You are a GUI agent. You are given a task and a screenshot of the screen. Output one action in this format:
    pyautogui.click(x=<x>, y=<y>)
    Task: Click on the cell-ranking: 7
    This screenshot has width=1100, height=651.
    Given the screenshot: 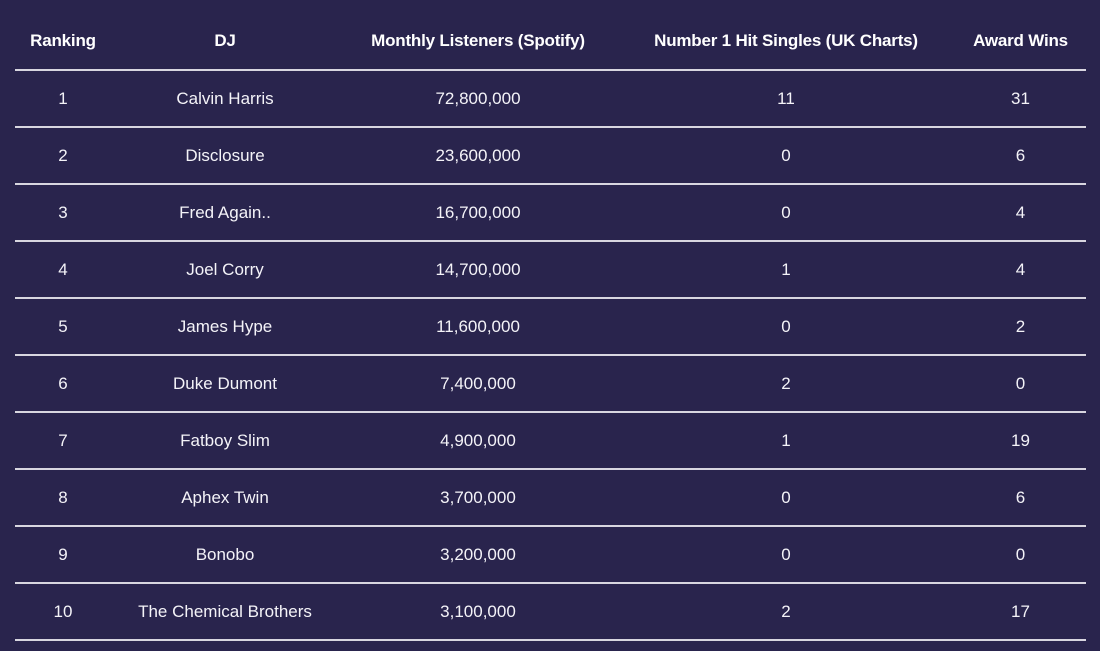 What is the action you would take?
    pyautogui.click(x=63, y=441)
    